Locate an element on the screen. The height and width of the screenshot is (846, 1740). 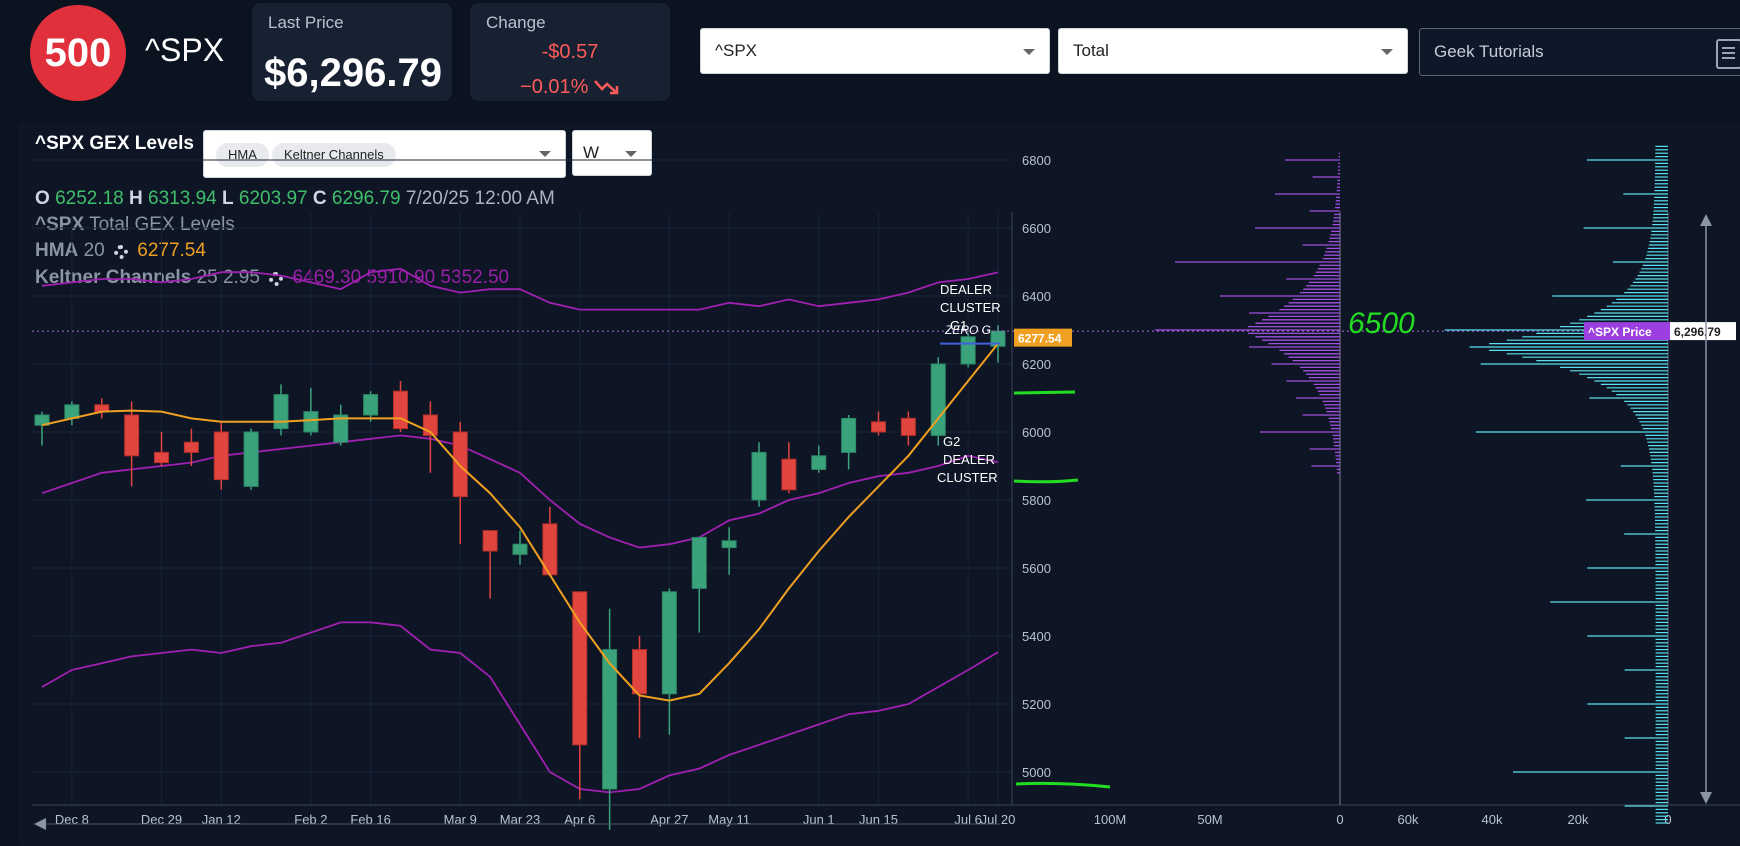
high-value: 6313.94 is located at coordinates (182, 198).